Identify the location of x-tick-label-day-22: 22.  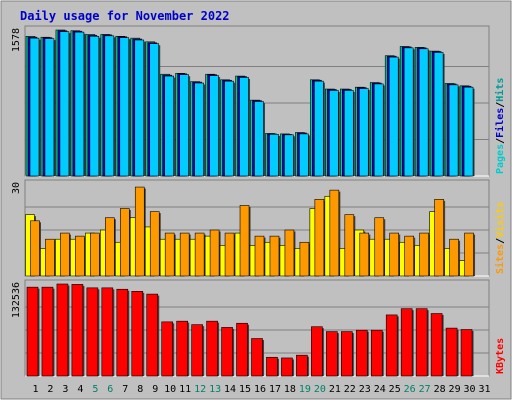
(350, 389).